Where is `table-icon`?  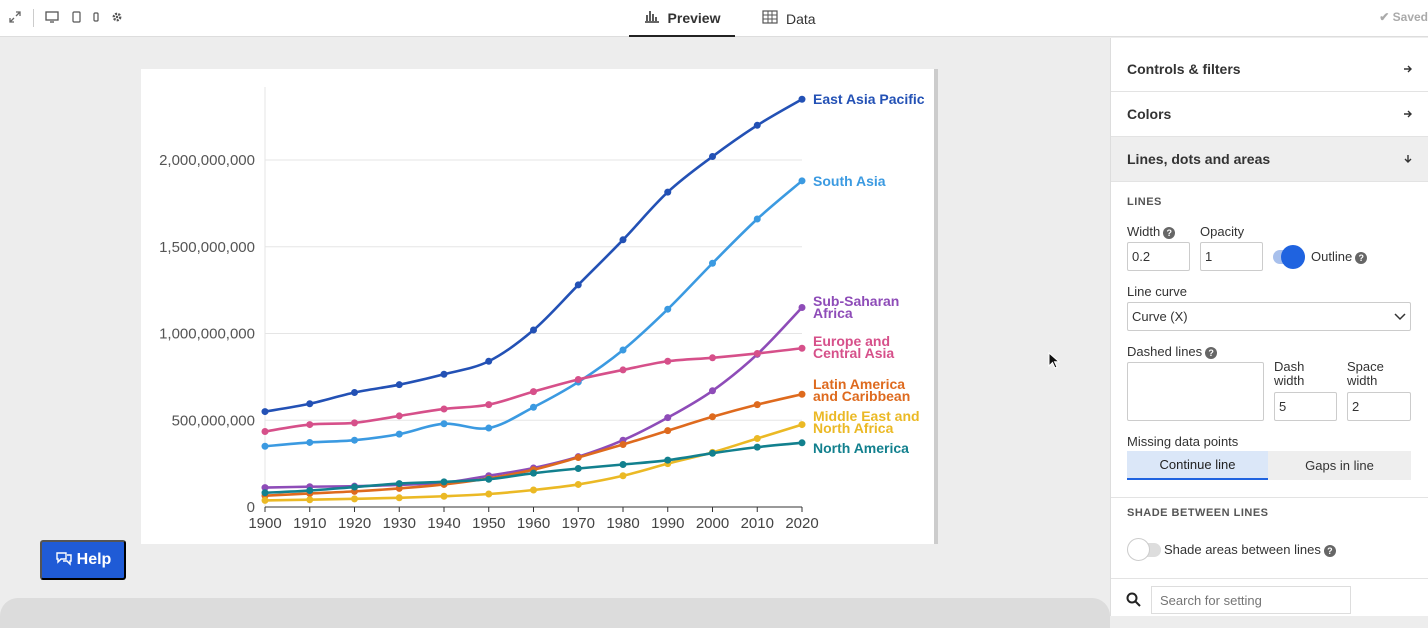 table-icon is located at coordinates (770, 18).